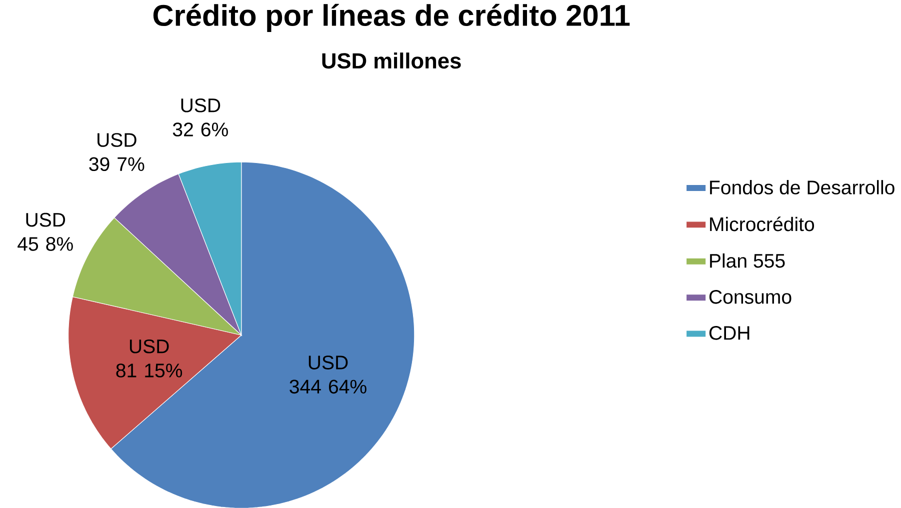 The image size is (901, 508). Describe the element at coordinates (747, 260) in the screenshot. I see `legend-label: Plan 555` at that location.